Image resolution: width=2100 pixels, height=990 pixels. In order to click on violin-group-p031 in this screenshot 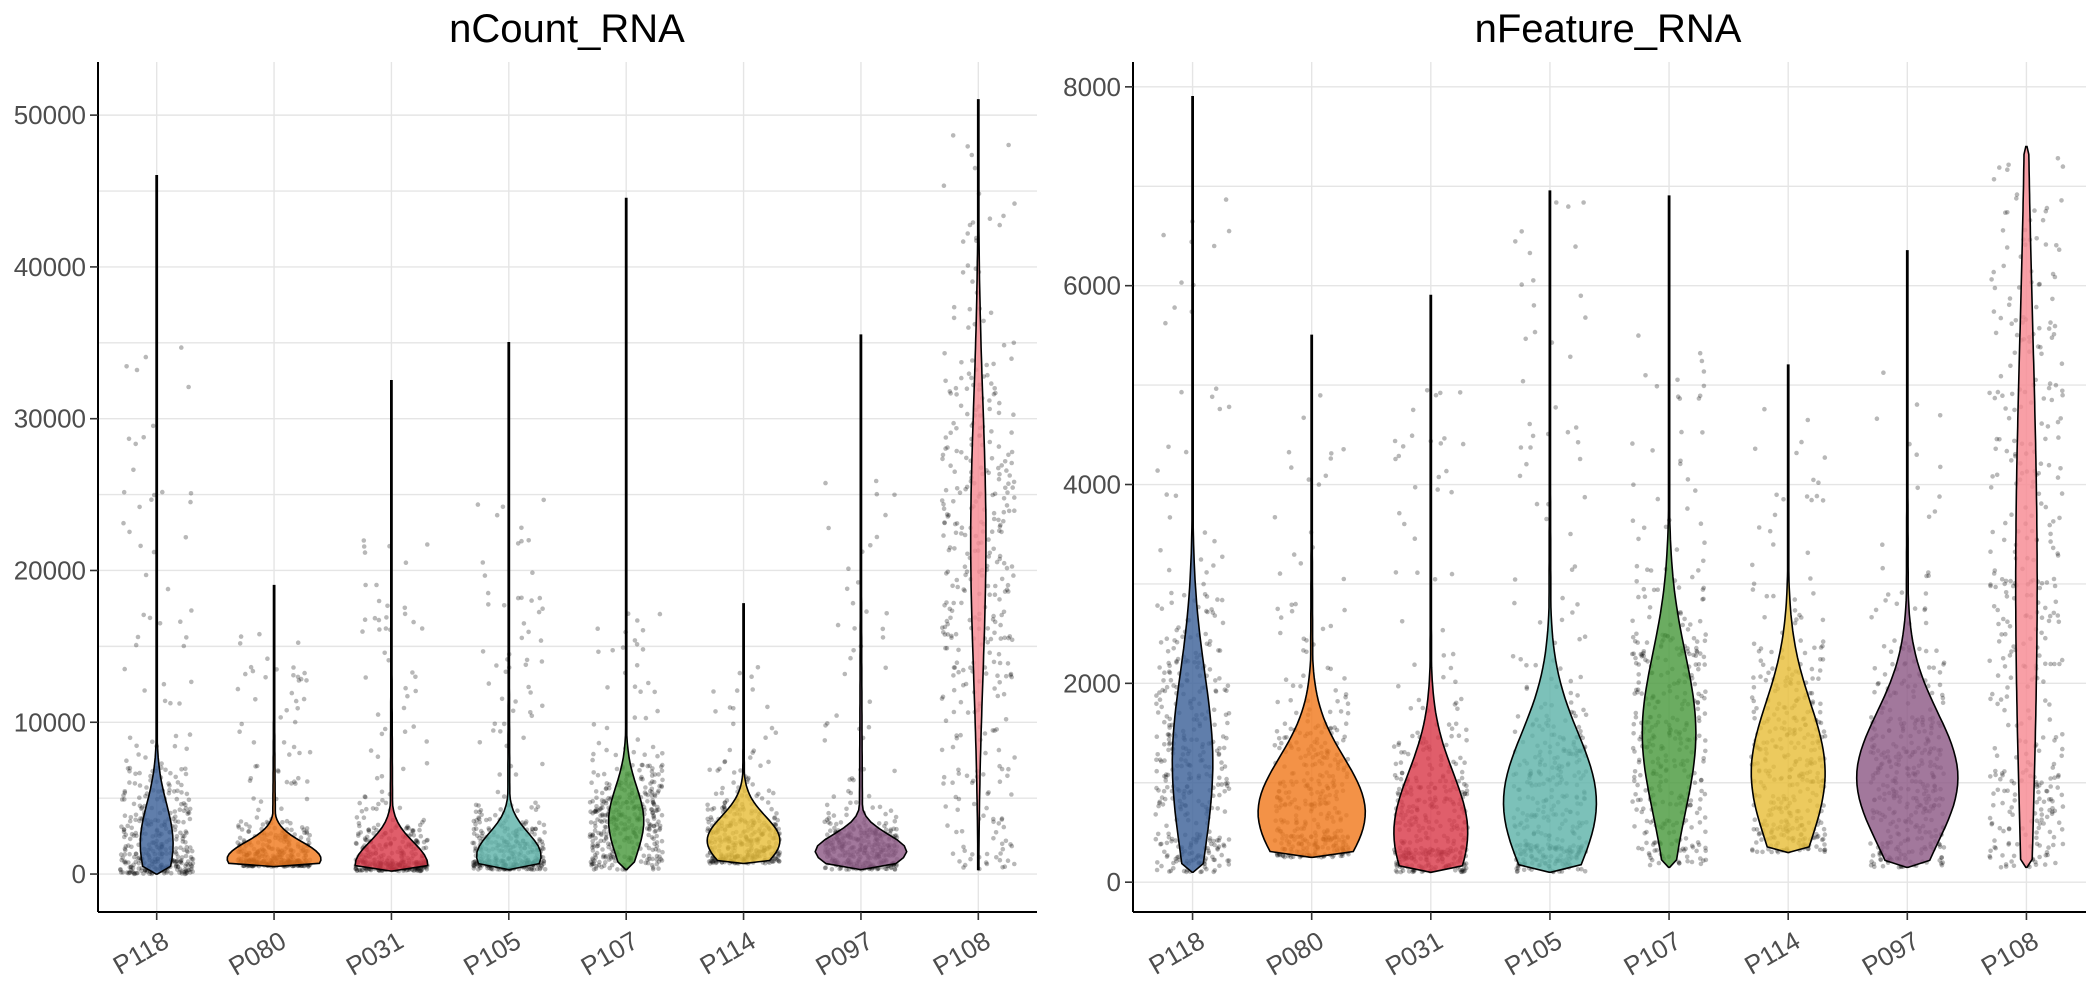, I will do `click(391, 627)`.